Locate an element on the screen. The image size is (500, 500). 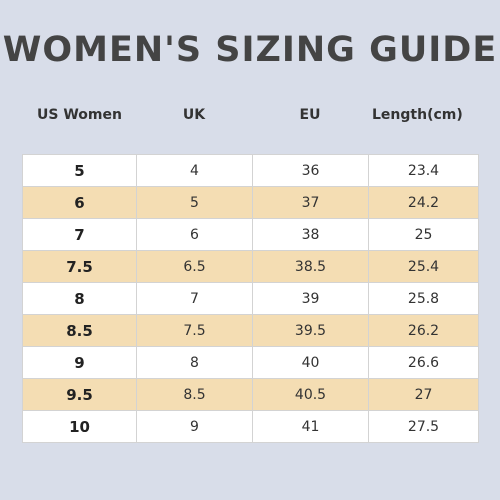
us-women-size-cell: 9 is located at coordinates (79, 362).